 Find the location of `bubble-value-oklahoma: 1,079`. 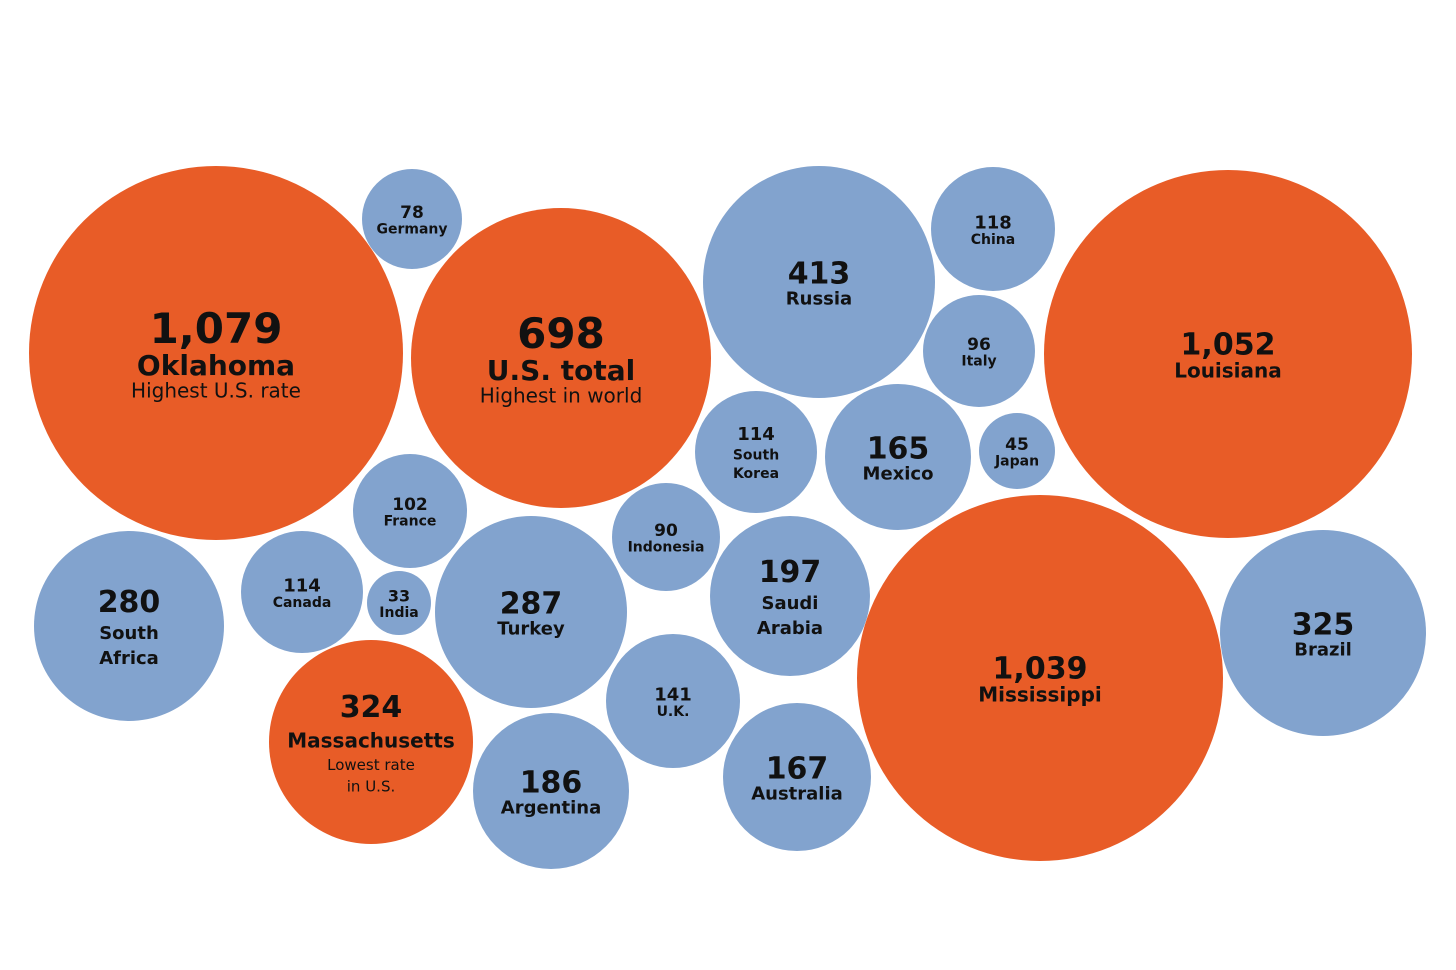

bubble-value-oklahoma: 1,079 is located at coordinates (216, 328).